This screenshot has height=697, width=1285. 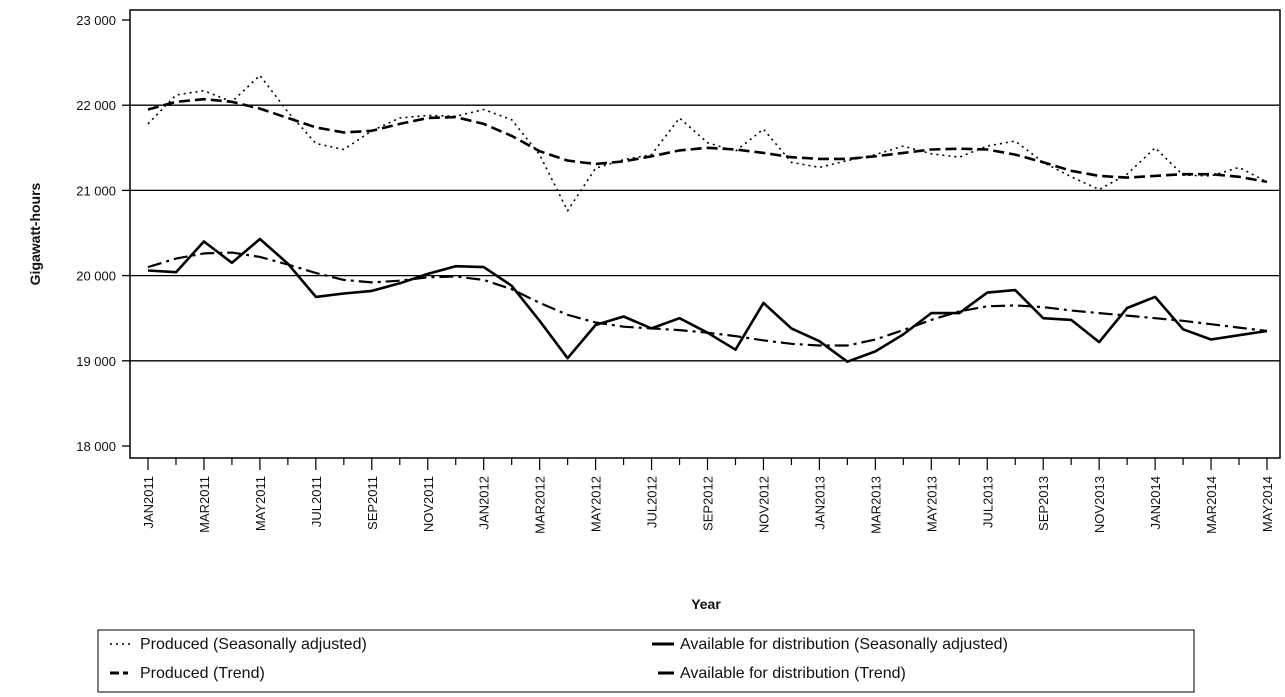 What do you see at coordinates (96, 190) in the screenshot?
I see `y-tick-label: 21 000` at bounding box center [96, 190].